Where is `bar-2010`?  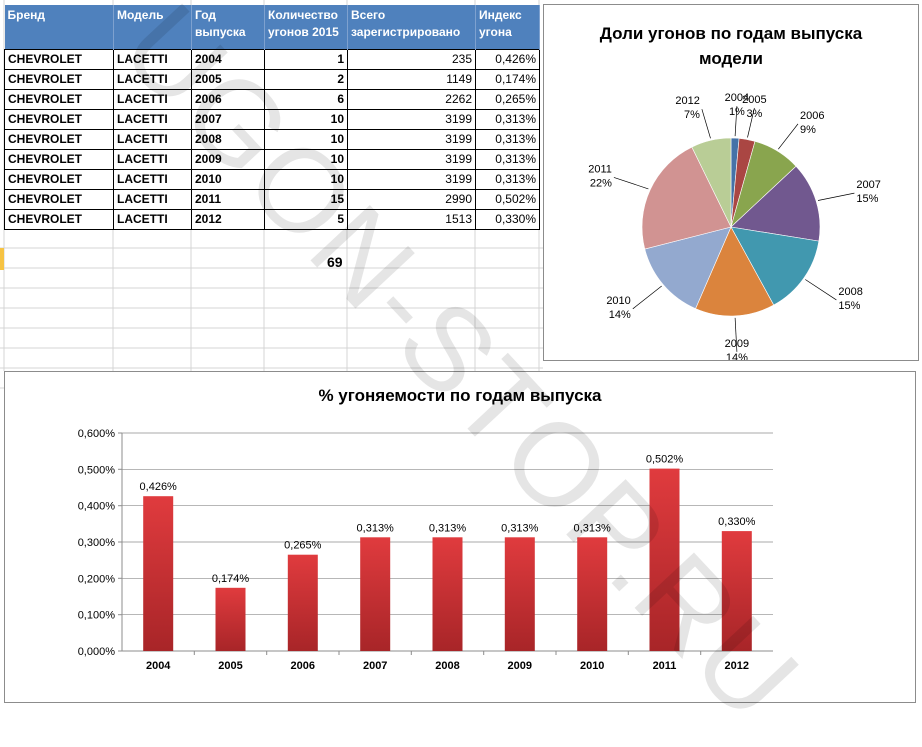 bar-2010 is located at coordinates (592, 594).